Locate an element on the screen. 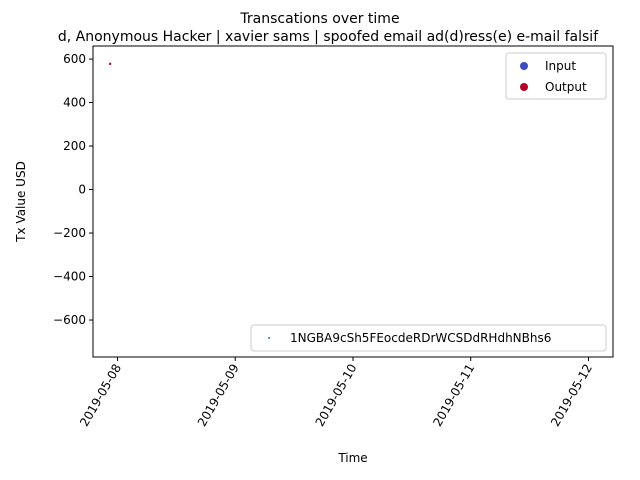  x-axis-label: Time is located at coordinates (352, 458).